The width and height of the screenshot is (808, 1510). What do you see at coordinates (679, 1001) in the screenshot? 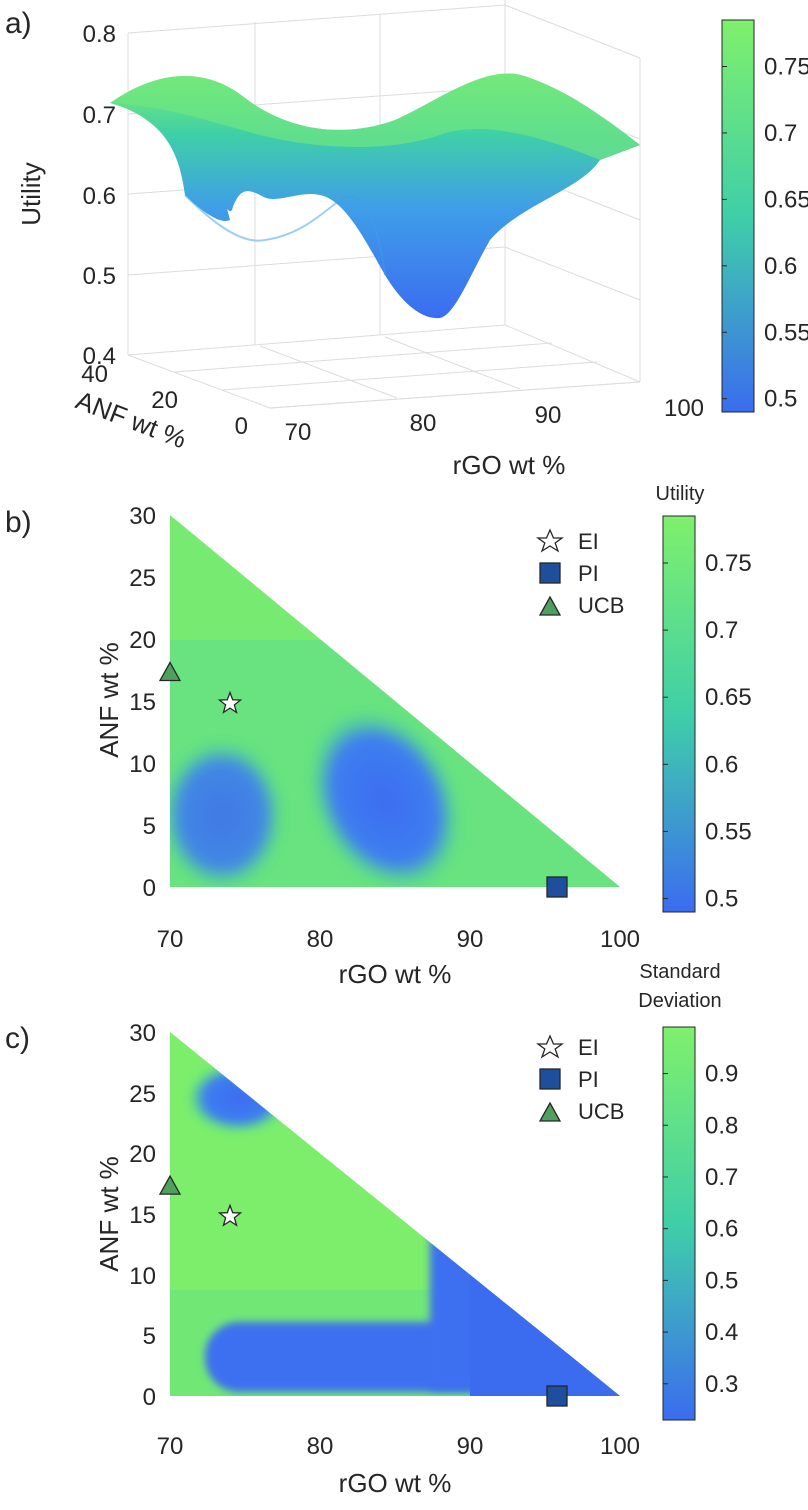
I see `colorbar-title-line2: Deviation` at bounding box center [679, 1001].